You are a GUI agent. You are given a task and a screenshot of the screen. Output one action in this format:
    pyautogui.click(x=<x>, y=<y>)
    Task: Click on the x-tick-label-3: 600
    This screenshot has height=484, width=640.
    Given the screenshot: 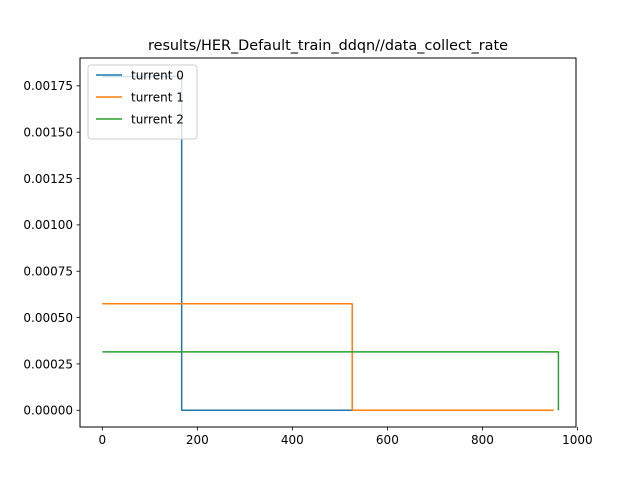 What is the action you would take?
    pyautogui.click(x=387, y=440)
    